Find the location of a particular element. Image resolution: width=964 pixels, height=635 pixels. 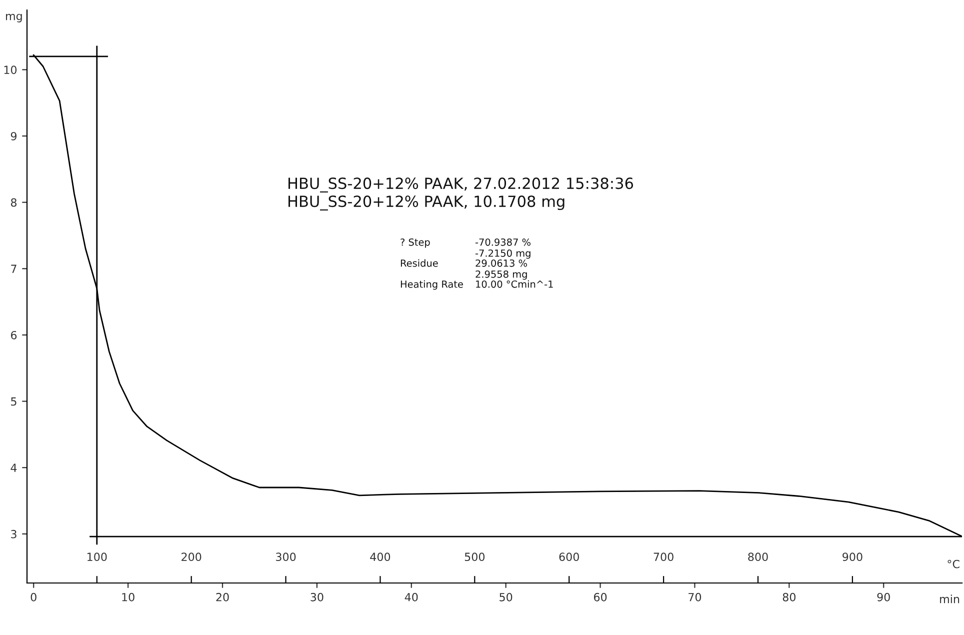

annotation: -70.9387 % is located at coordinates (503, 242).